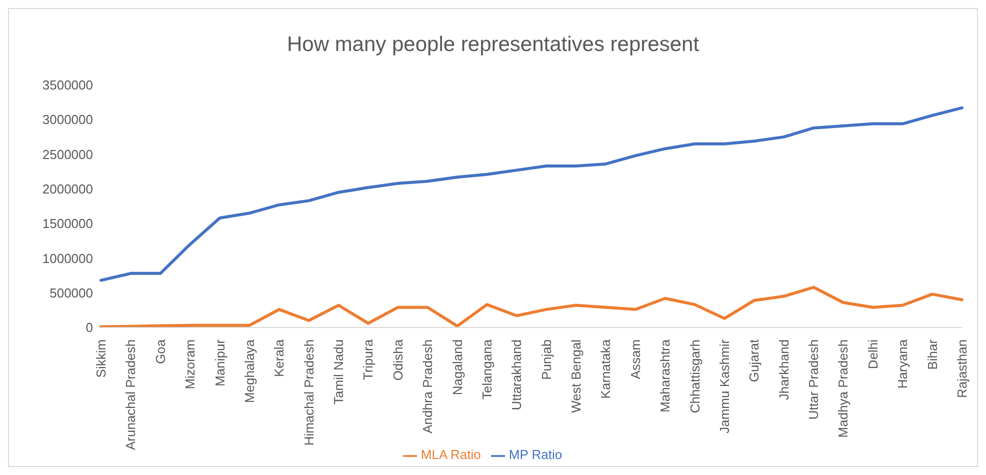 This screenshot has width=986, height=475. What do you see at coordinates (450, 454) in the screenshot?
I see `legend-label: MLA Ratio` at bounding box center [450, 454].